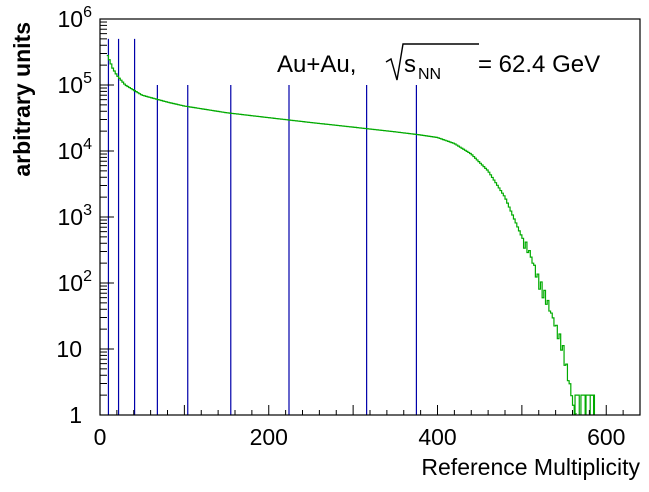 The height and width of the screenshot is (492, 649). What do you see at coordinates (75, 216) in the screenshot?
I see `y-tick-label: 10³` at bounding box center [75, 216].